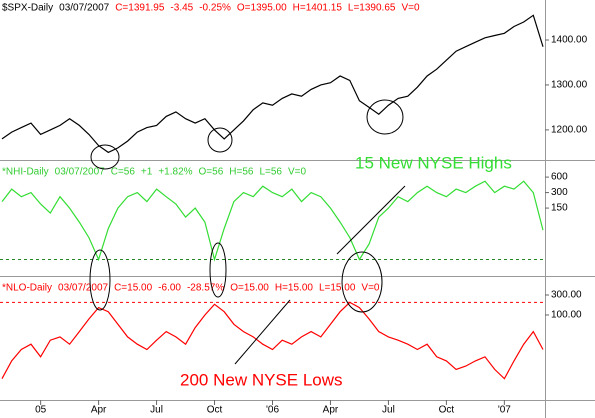 Image resolution: width=595 pixels, height=418 pixels. I want to click on y-tick-label: 300.00, so click(566, 295).